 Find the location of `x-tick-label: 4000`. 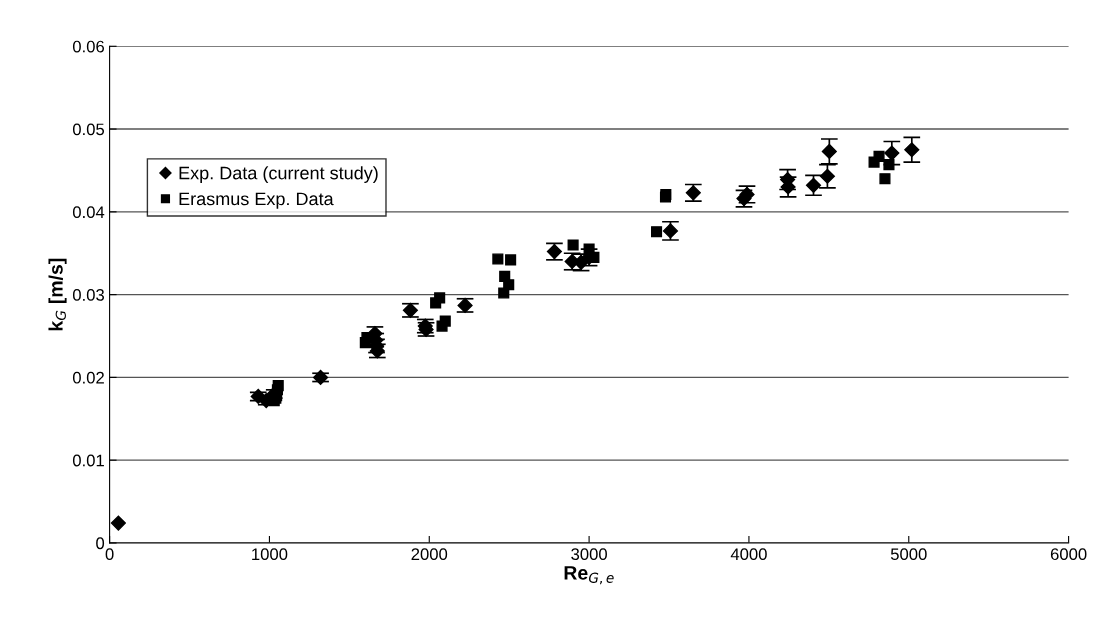

x-tick-label: 4000 is located at coordinates (748, 554).